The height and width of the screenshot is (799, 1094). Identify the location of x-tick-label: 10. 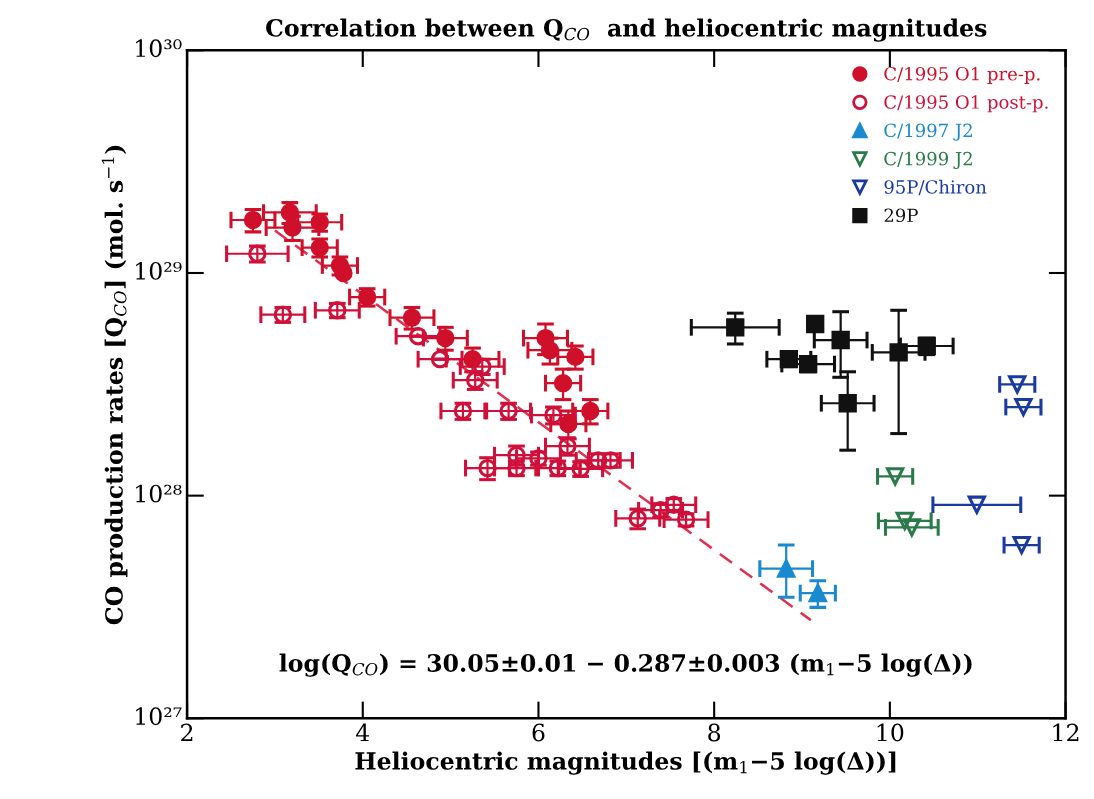
(890, 732).